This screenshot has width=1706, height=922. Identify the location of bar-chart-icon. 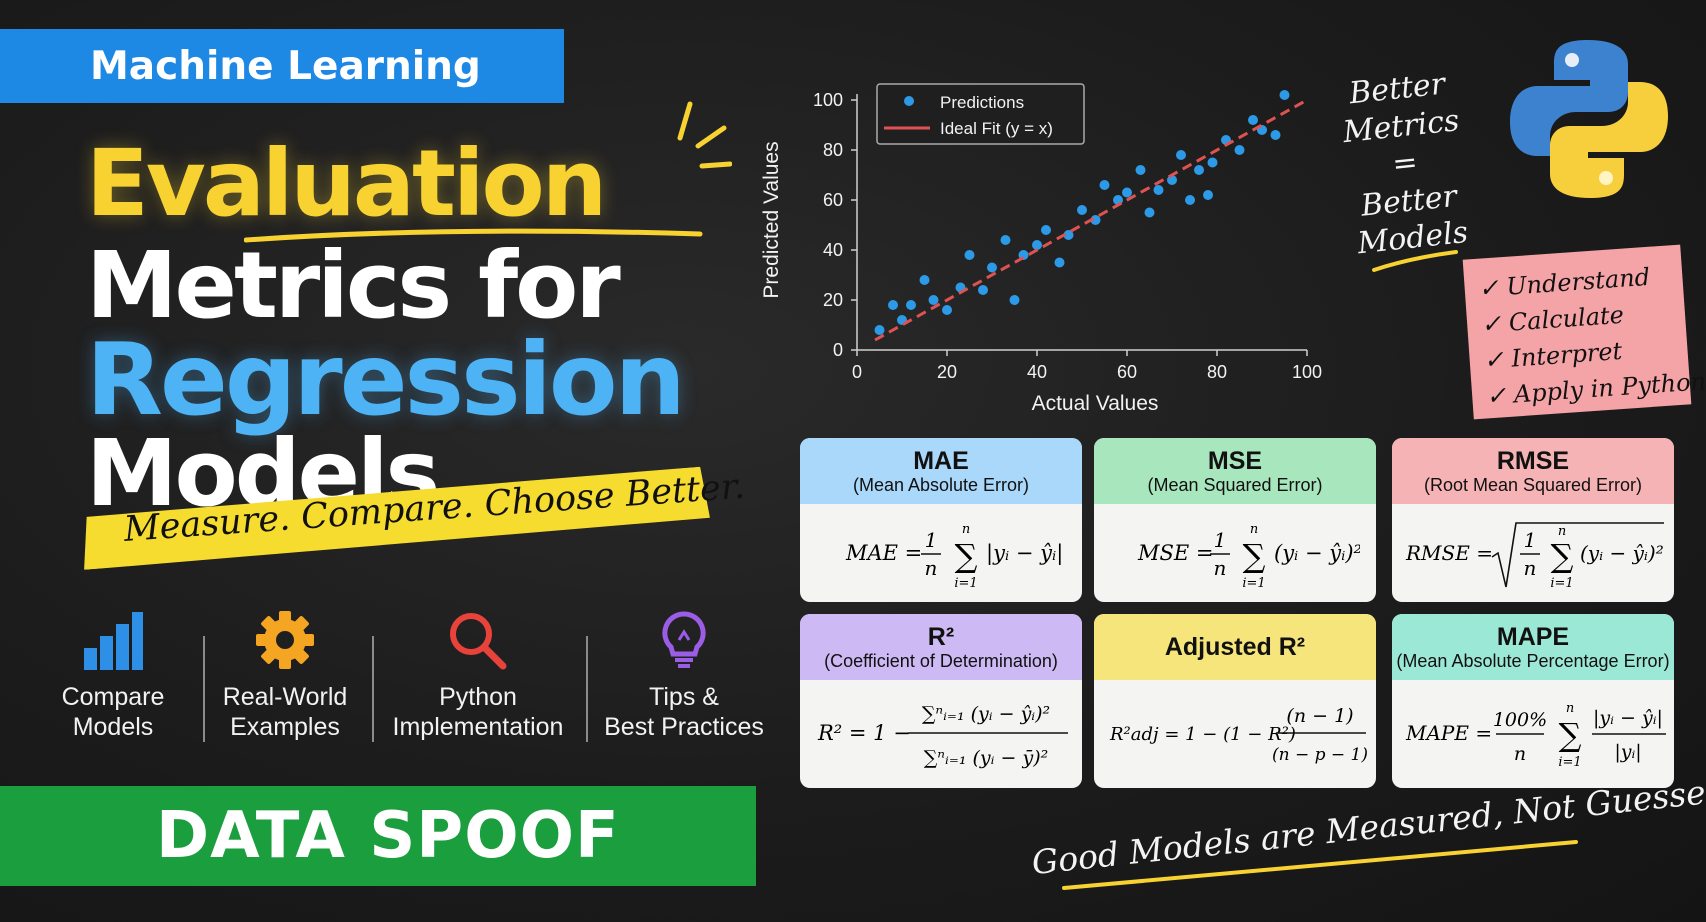
(113, 641).